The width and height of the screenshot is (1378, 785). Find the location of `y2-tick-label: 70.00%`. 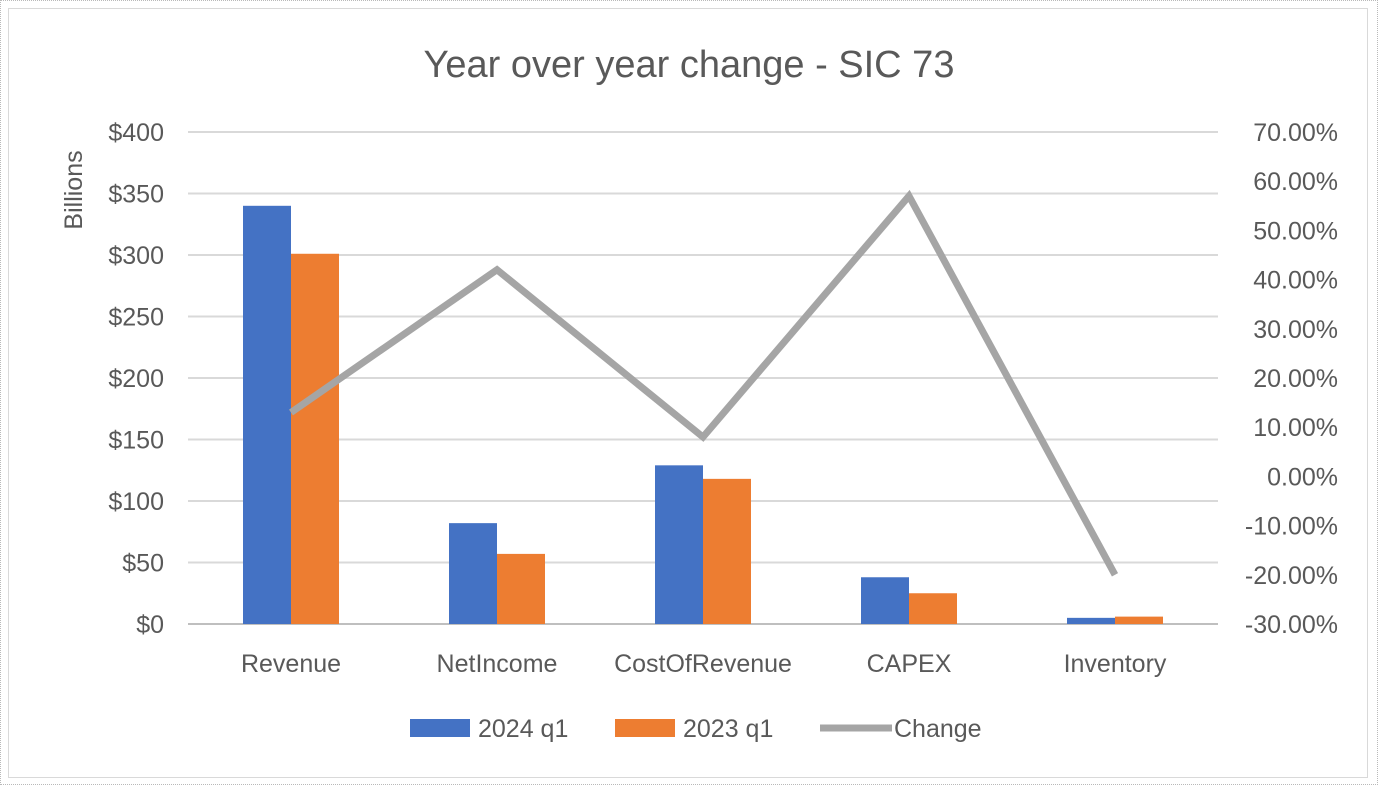

y2-tick-label: 70.00% is located at coordinates (1295, 133).